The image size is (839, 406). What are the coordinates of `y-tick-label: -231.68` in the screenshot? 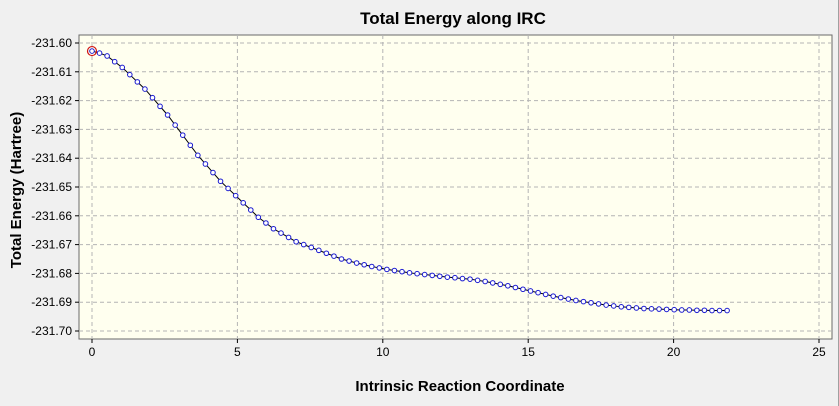 It's located at (51, 273).